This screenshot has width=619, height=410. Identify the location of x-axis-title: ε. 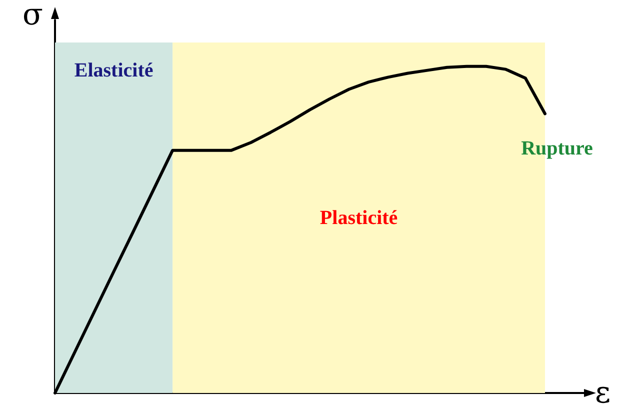
(603, 393).